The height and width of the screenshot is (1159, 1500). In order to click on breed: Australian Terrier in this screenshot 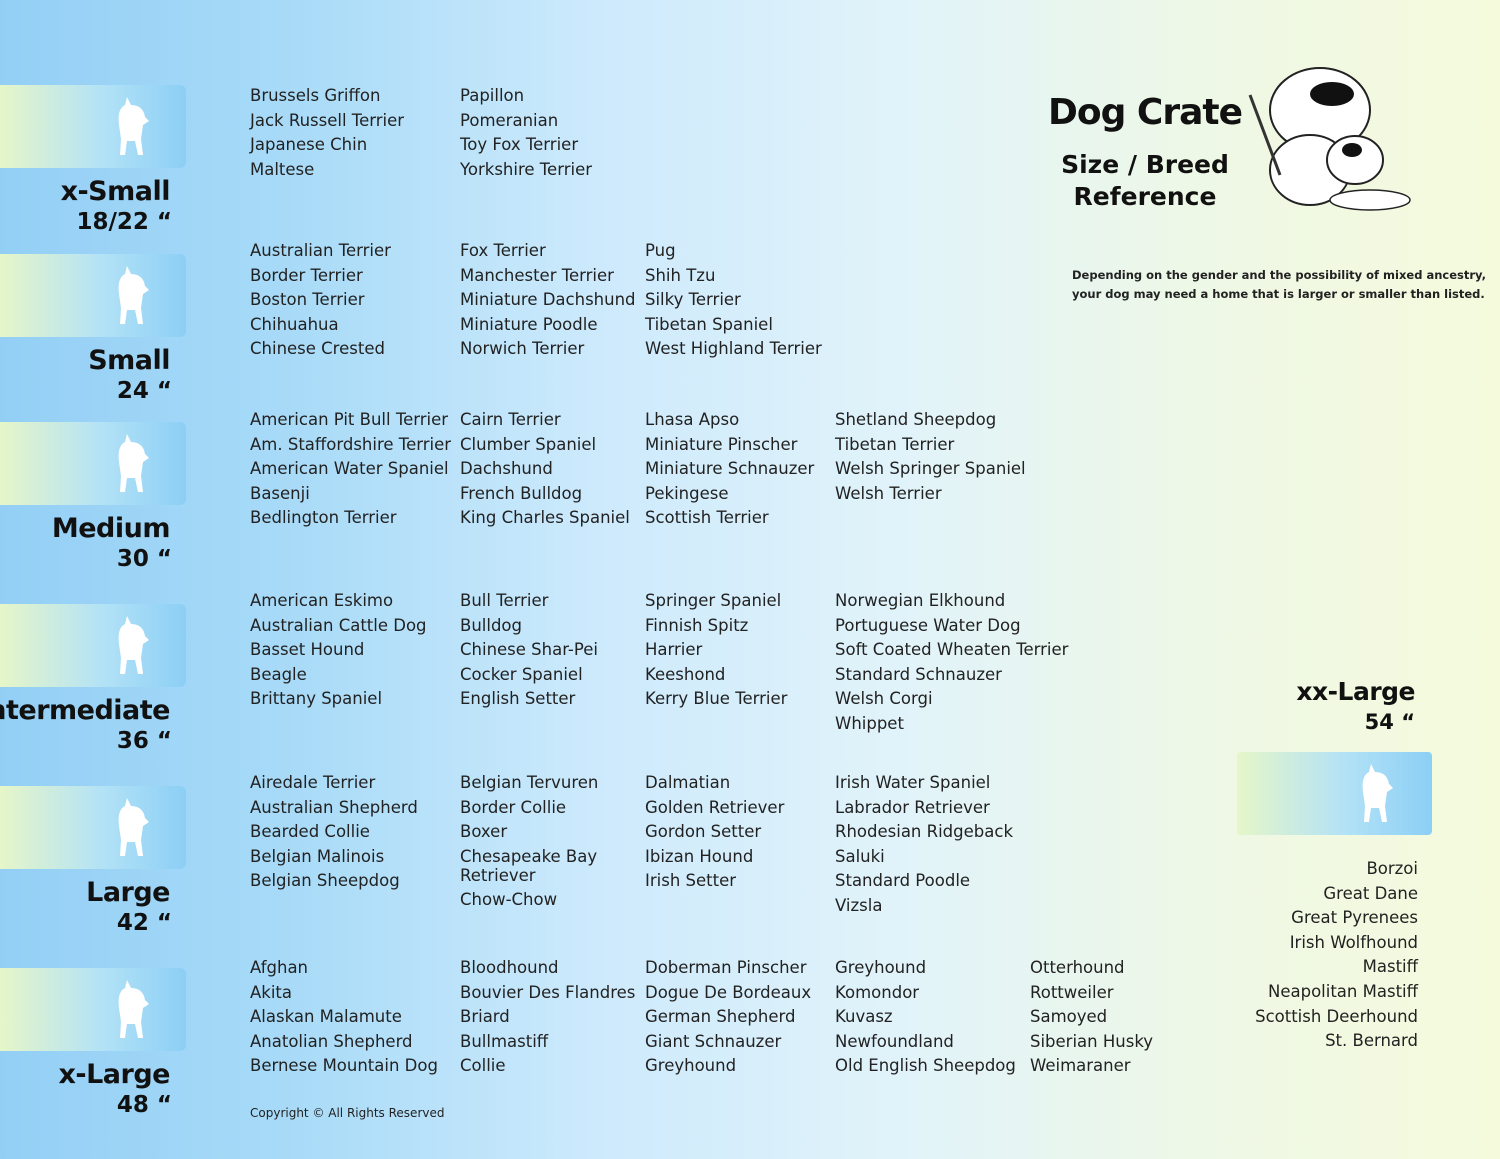, I will do `click(320, 250)`.